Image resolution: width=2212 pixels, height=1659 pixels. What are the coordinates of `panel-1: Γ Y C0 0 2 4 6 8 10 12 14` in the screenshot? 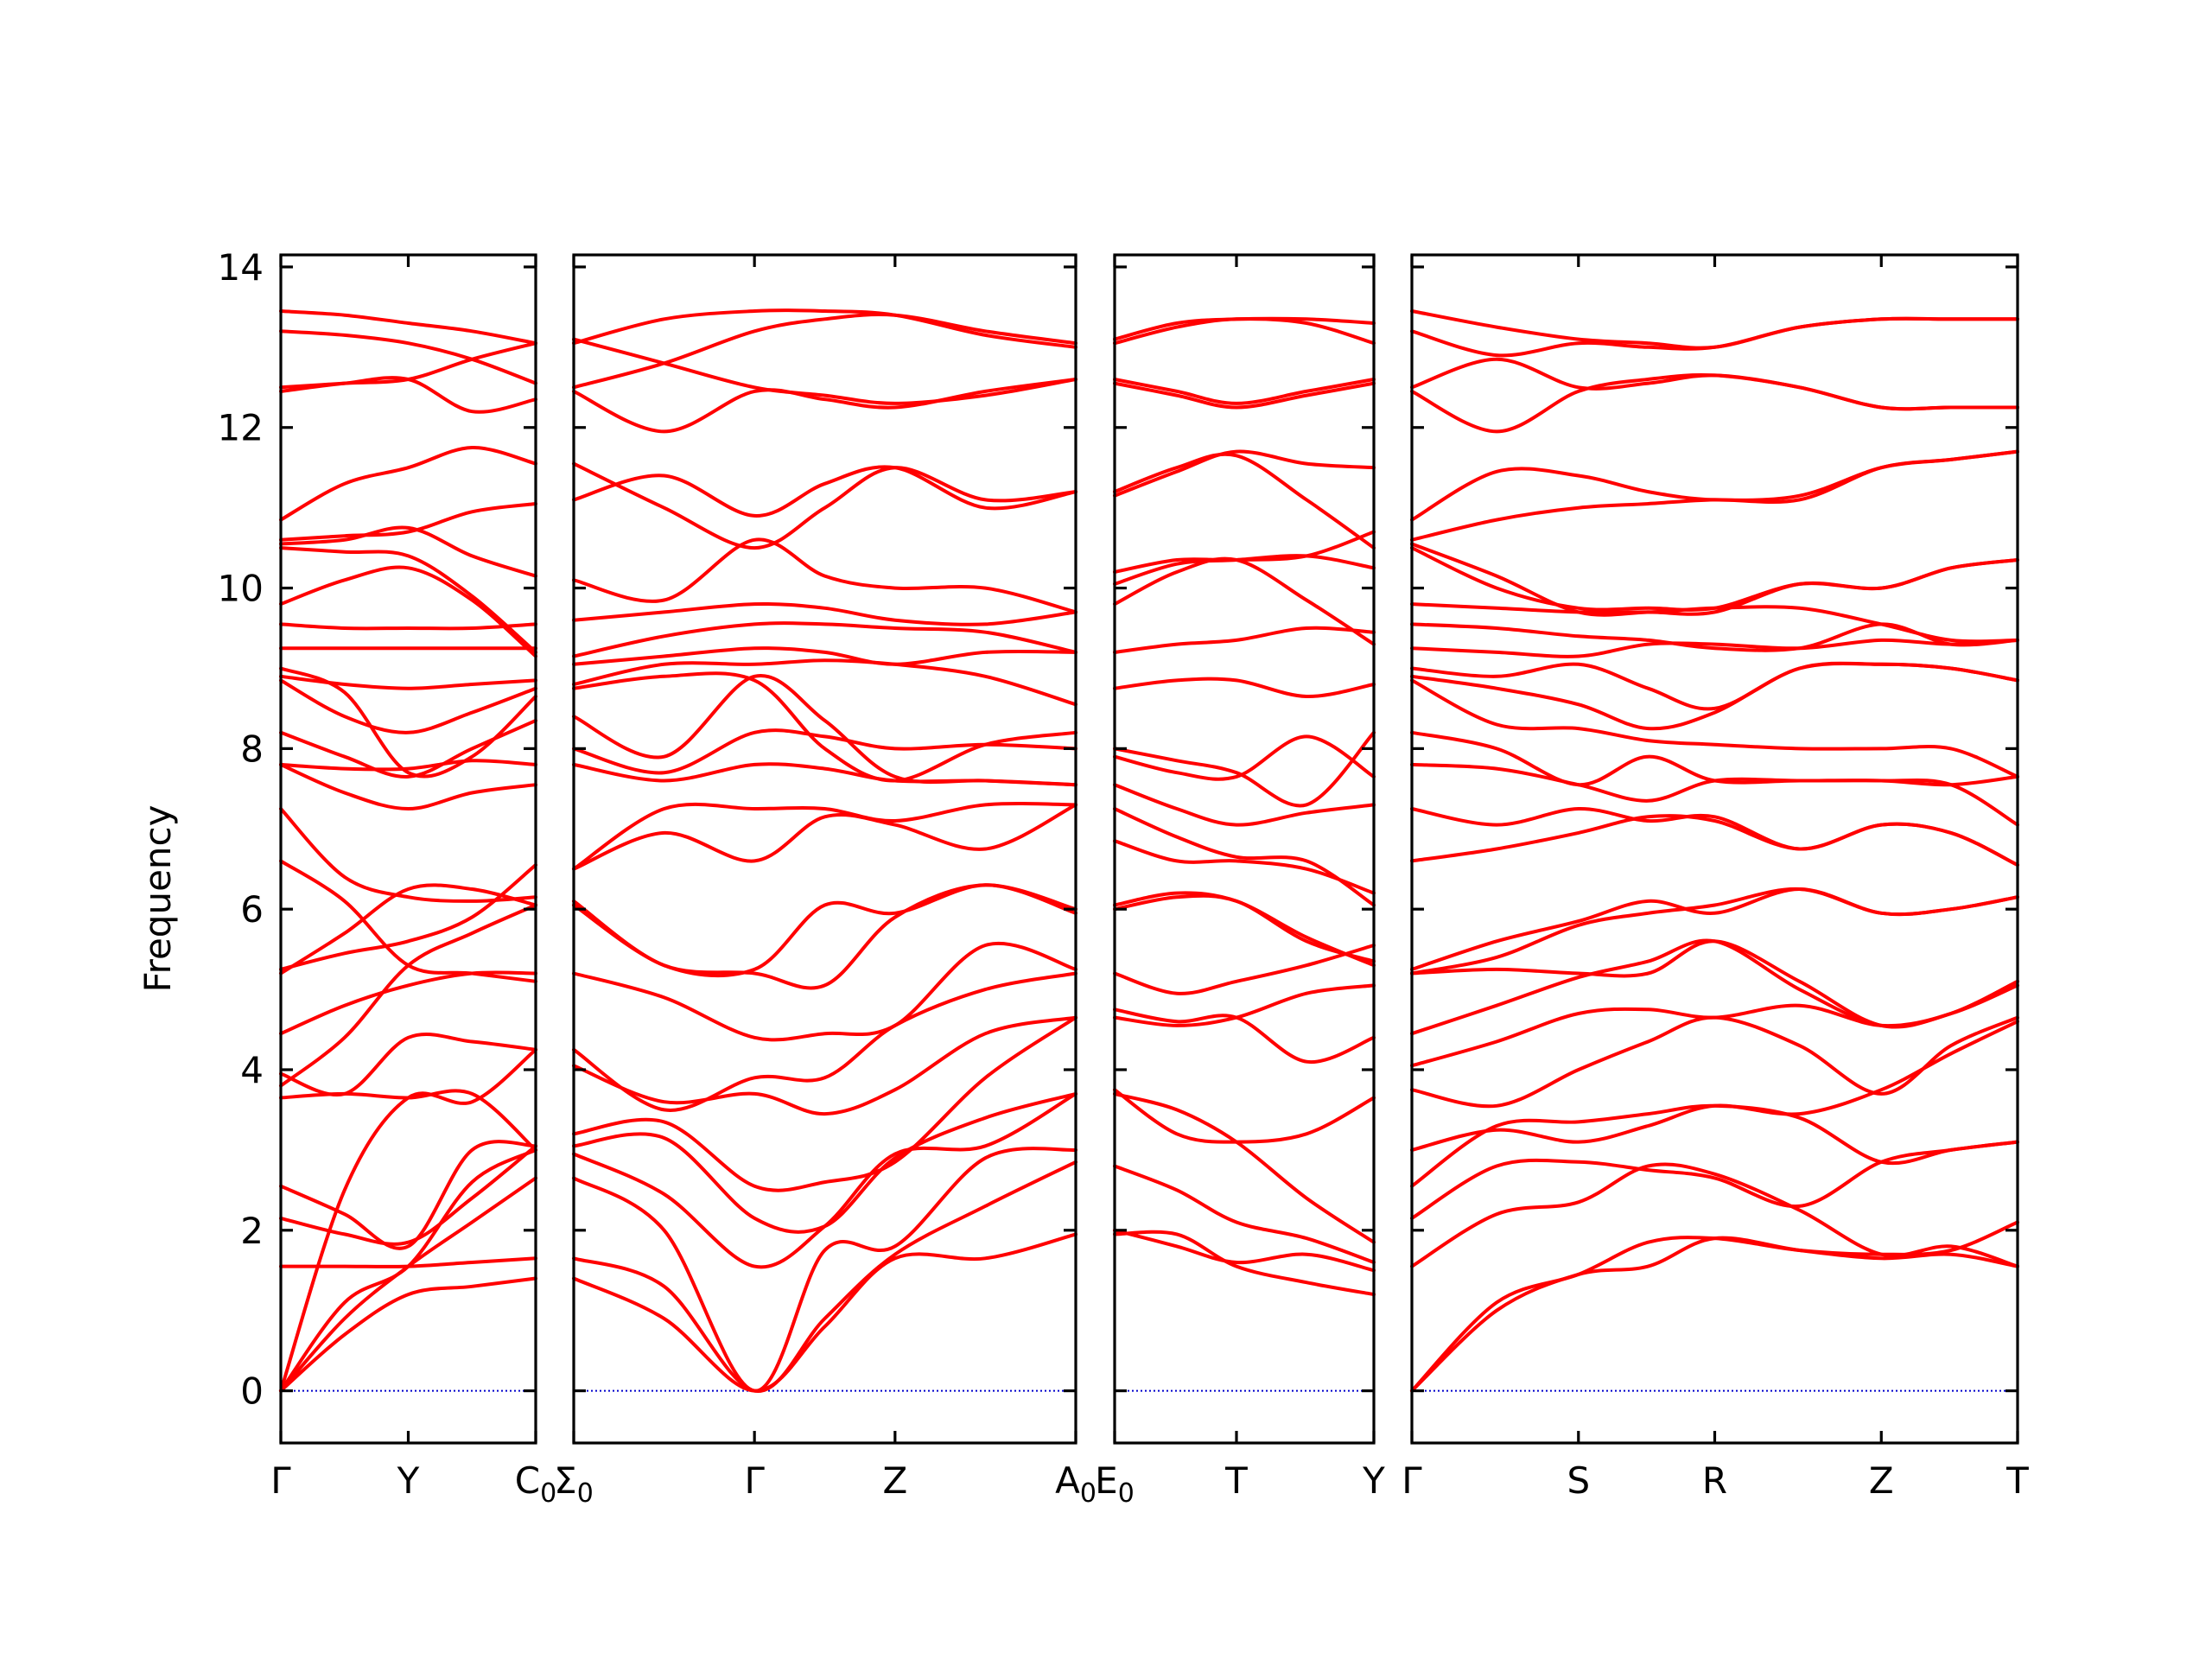 It's located at (387, 877).